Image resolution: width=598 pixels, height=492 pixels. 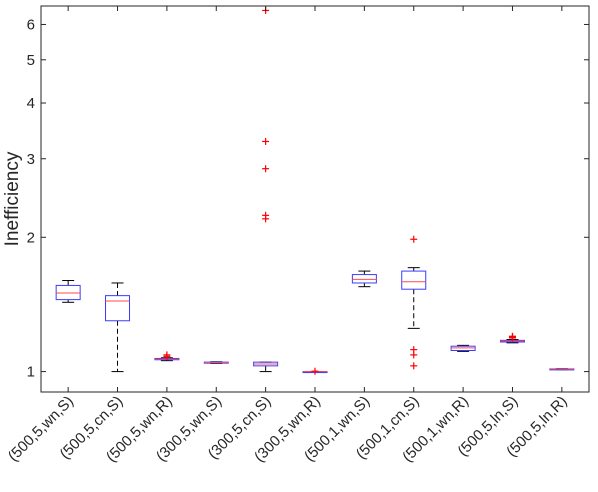 I want to click on y-tick-label: 1, so click(x=31, y=372).